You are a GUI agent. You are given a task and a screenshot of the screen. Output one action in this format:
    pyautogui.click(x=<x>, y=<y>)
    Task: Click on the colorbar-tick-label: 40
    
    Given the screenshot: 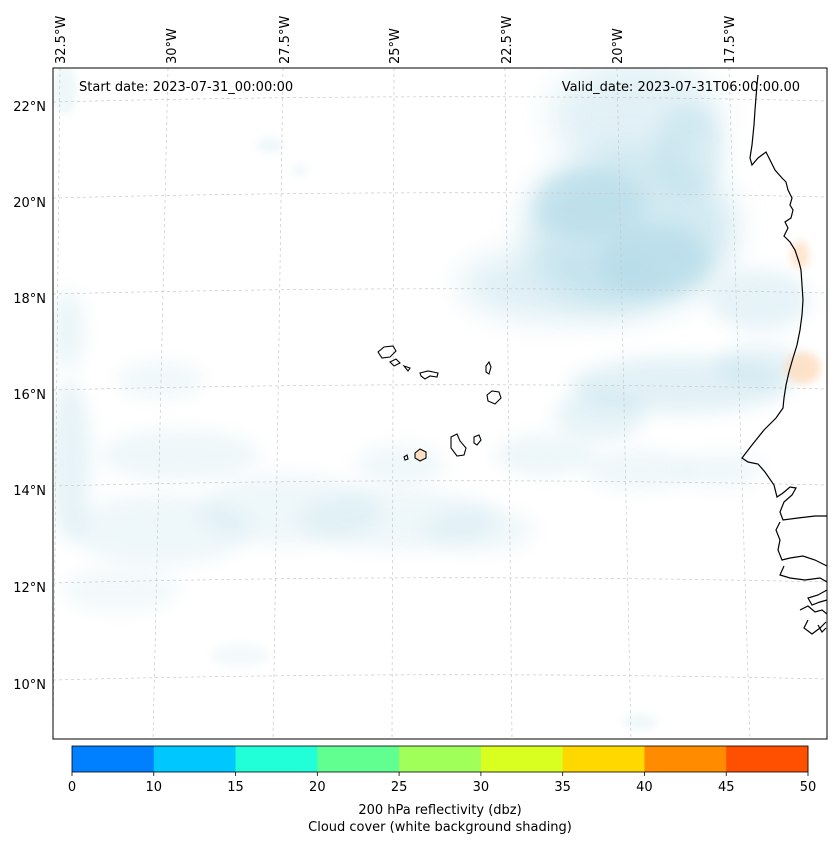 What is the action you would take?
    pyautogui.click(x=644, y=787)
    